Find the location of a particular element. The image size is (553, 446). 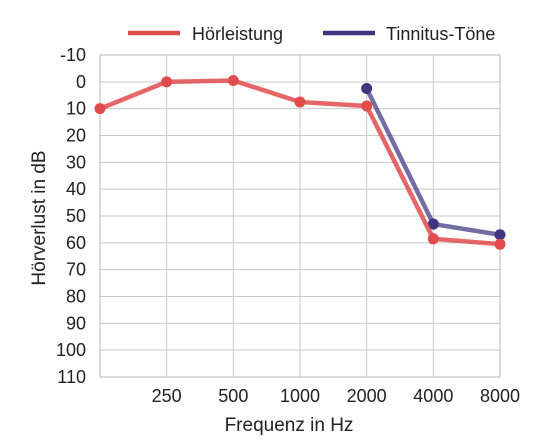

y-axis-ticks: -10 0 10 20 30 40 50 60 70 80 90 100 110 is located at coordinates (71, 216).